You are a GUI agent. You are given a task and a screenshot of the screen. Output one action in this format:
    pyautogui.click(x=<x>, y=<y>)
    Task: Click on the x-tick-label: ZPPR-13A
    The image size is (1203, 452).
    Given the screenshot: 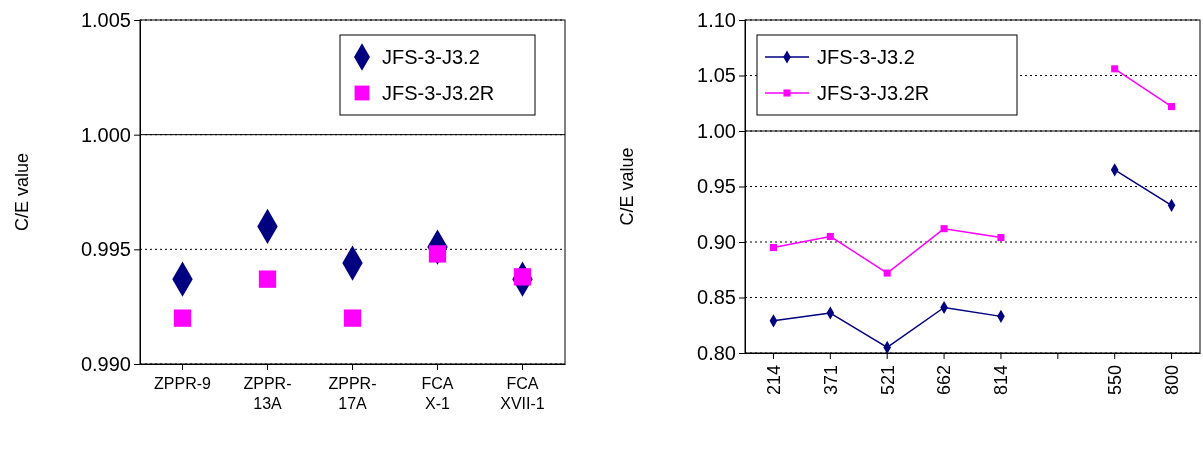 What is the action you would take?
    pyautogui.click(x=267, y=394)
    